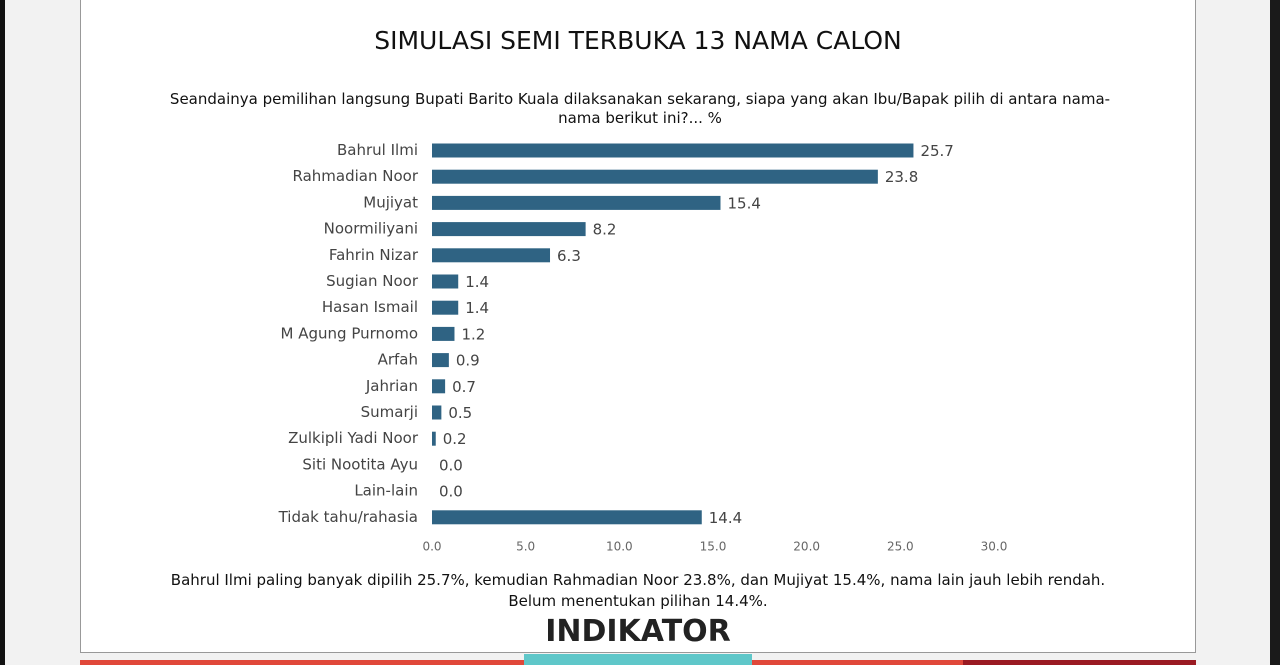 The width and height of the screenshot is (1280, 665). What do you see at coordinates (372, 281) in the screenshot?
I see `y-tick-label: Sugian Noor` at bounding box center [372, 281].